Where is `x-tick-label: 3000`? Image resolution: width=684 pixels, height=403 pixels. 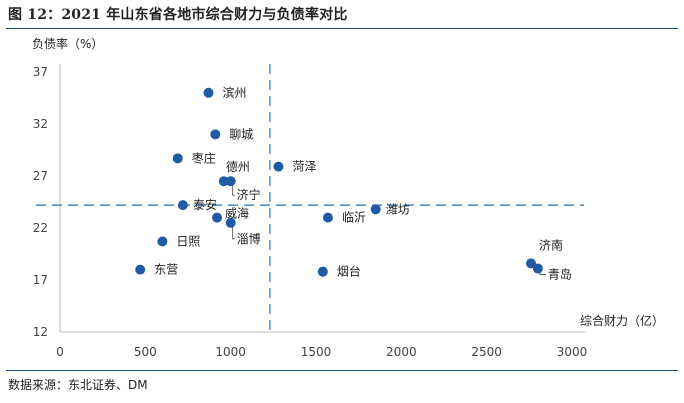 x-tick-label: 3000 is located at coordinates (572, 352).